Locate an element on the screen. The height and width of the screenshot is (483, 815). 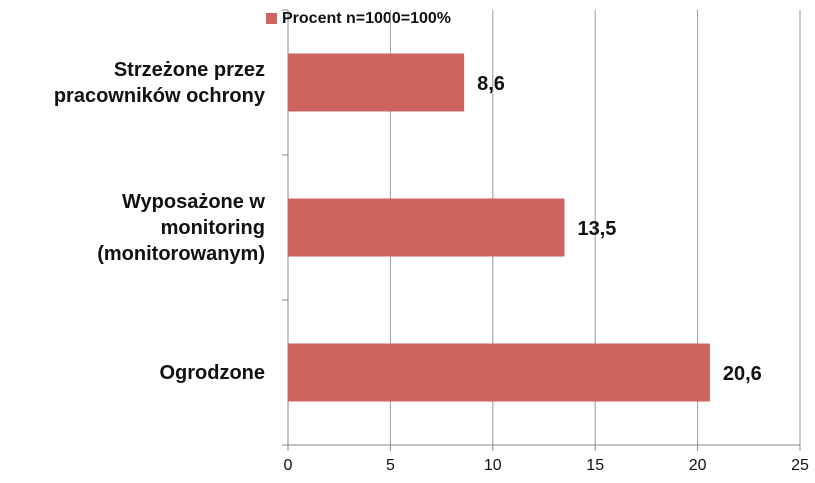
x-tick-label: 25 is located at coordinates (800, 465).